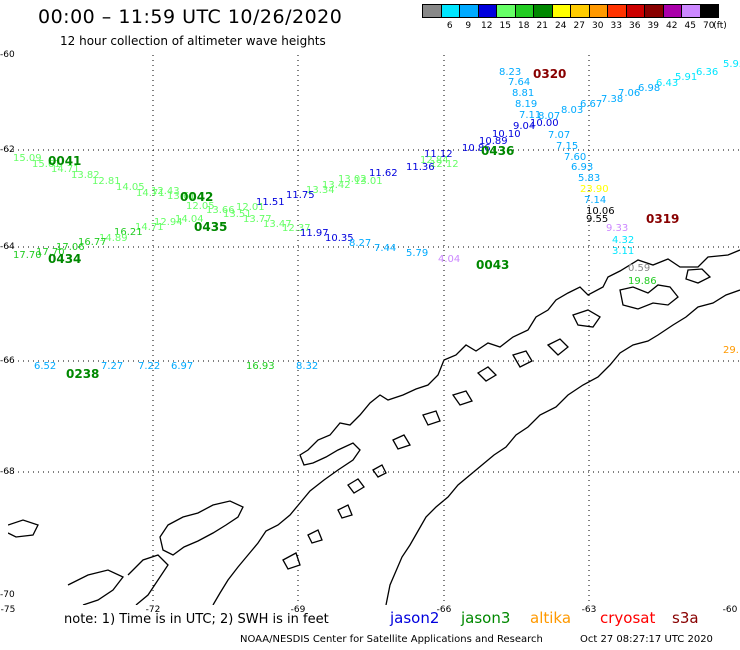 This screenshot has height=650, width=740. I want to click on wave-height-reading: 5.83, so click(589, 178).